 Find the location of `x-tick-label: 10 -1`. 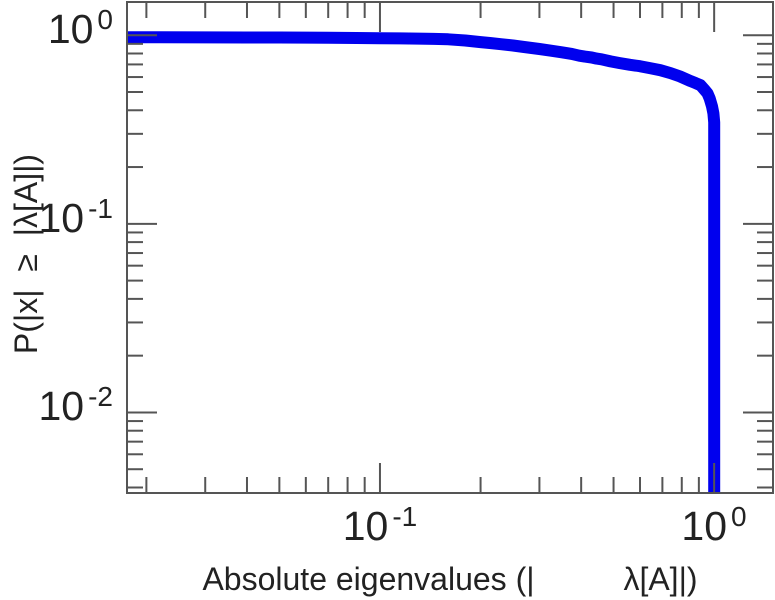

x-tick-label: 10 -1 is located at coordinates (380, 525).